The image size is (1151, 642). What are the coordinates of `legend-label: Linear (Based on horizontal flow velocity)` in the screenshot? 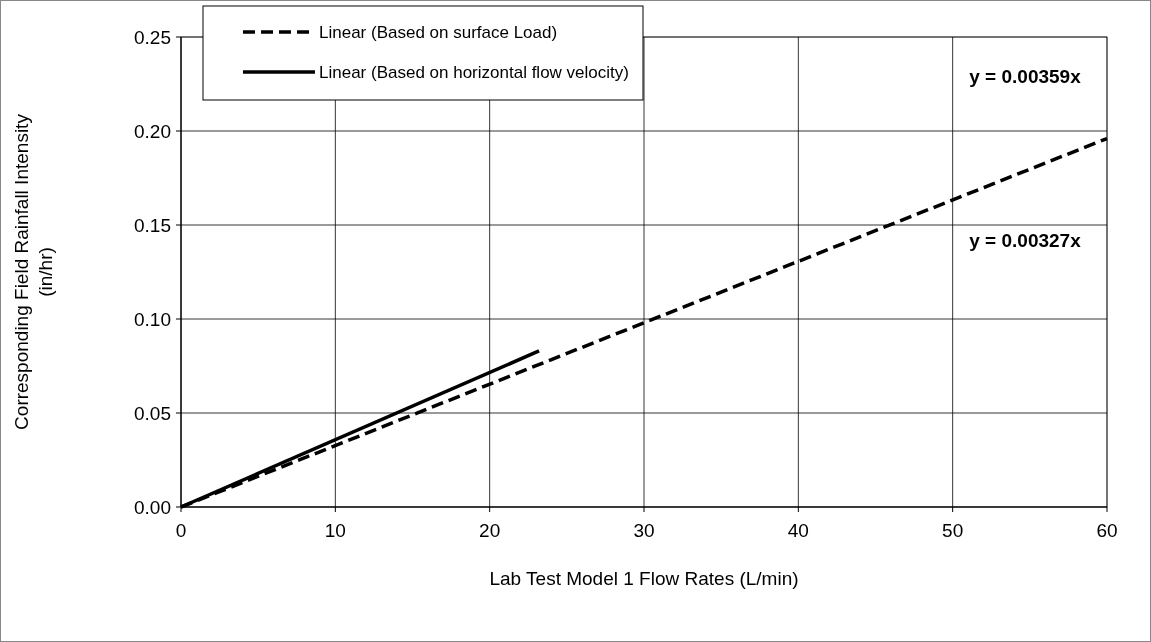 It's located at (474, 72).